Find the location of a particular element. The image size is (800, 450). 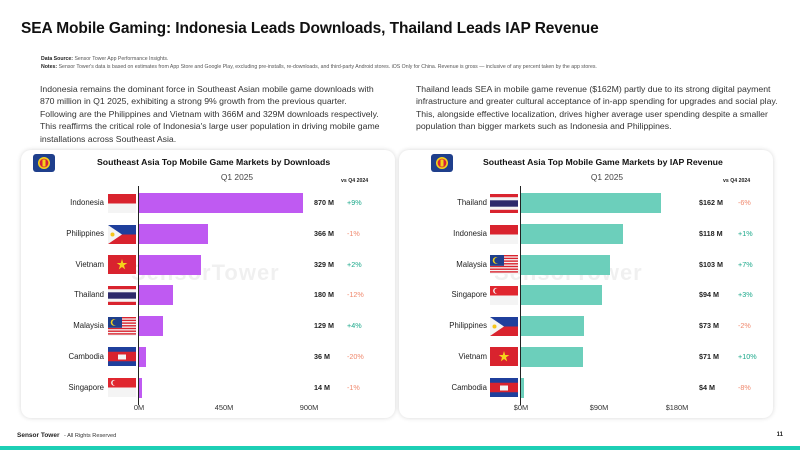

downloads-period-label: Q1 2025 is located at coordinates (237, 177).